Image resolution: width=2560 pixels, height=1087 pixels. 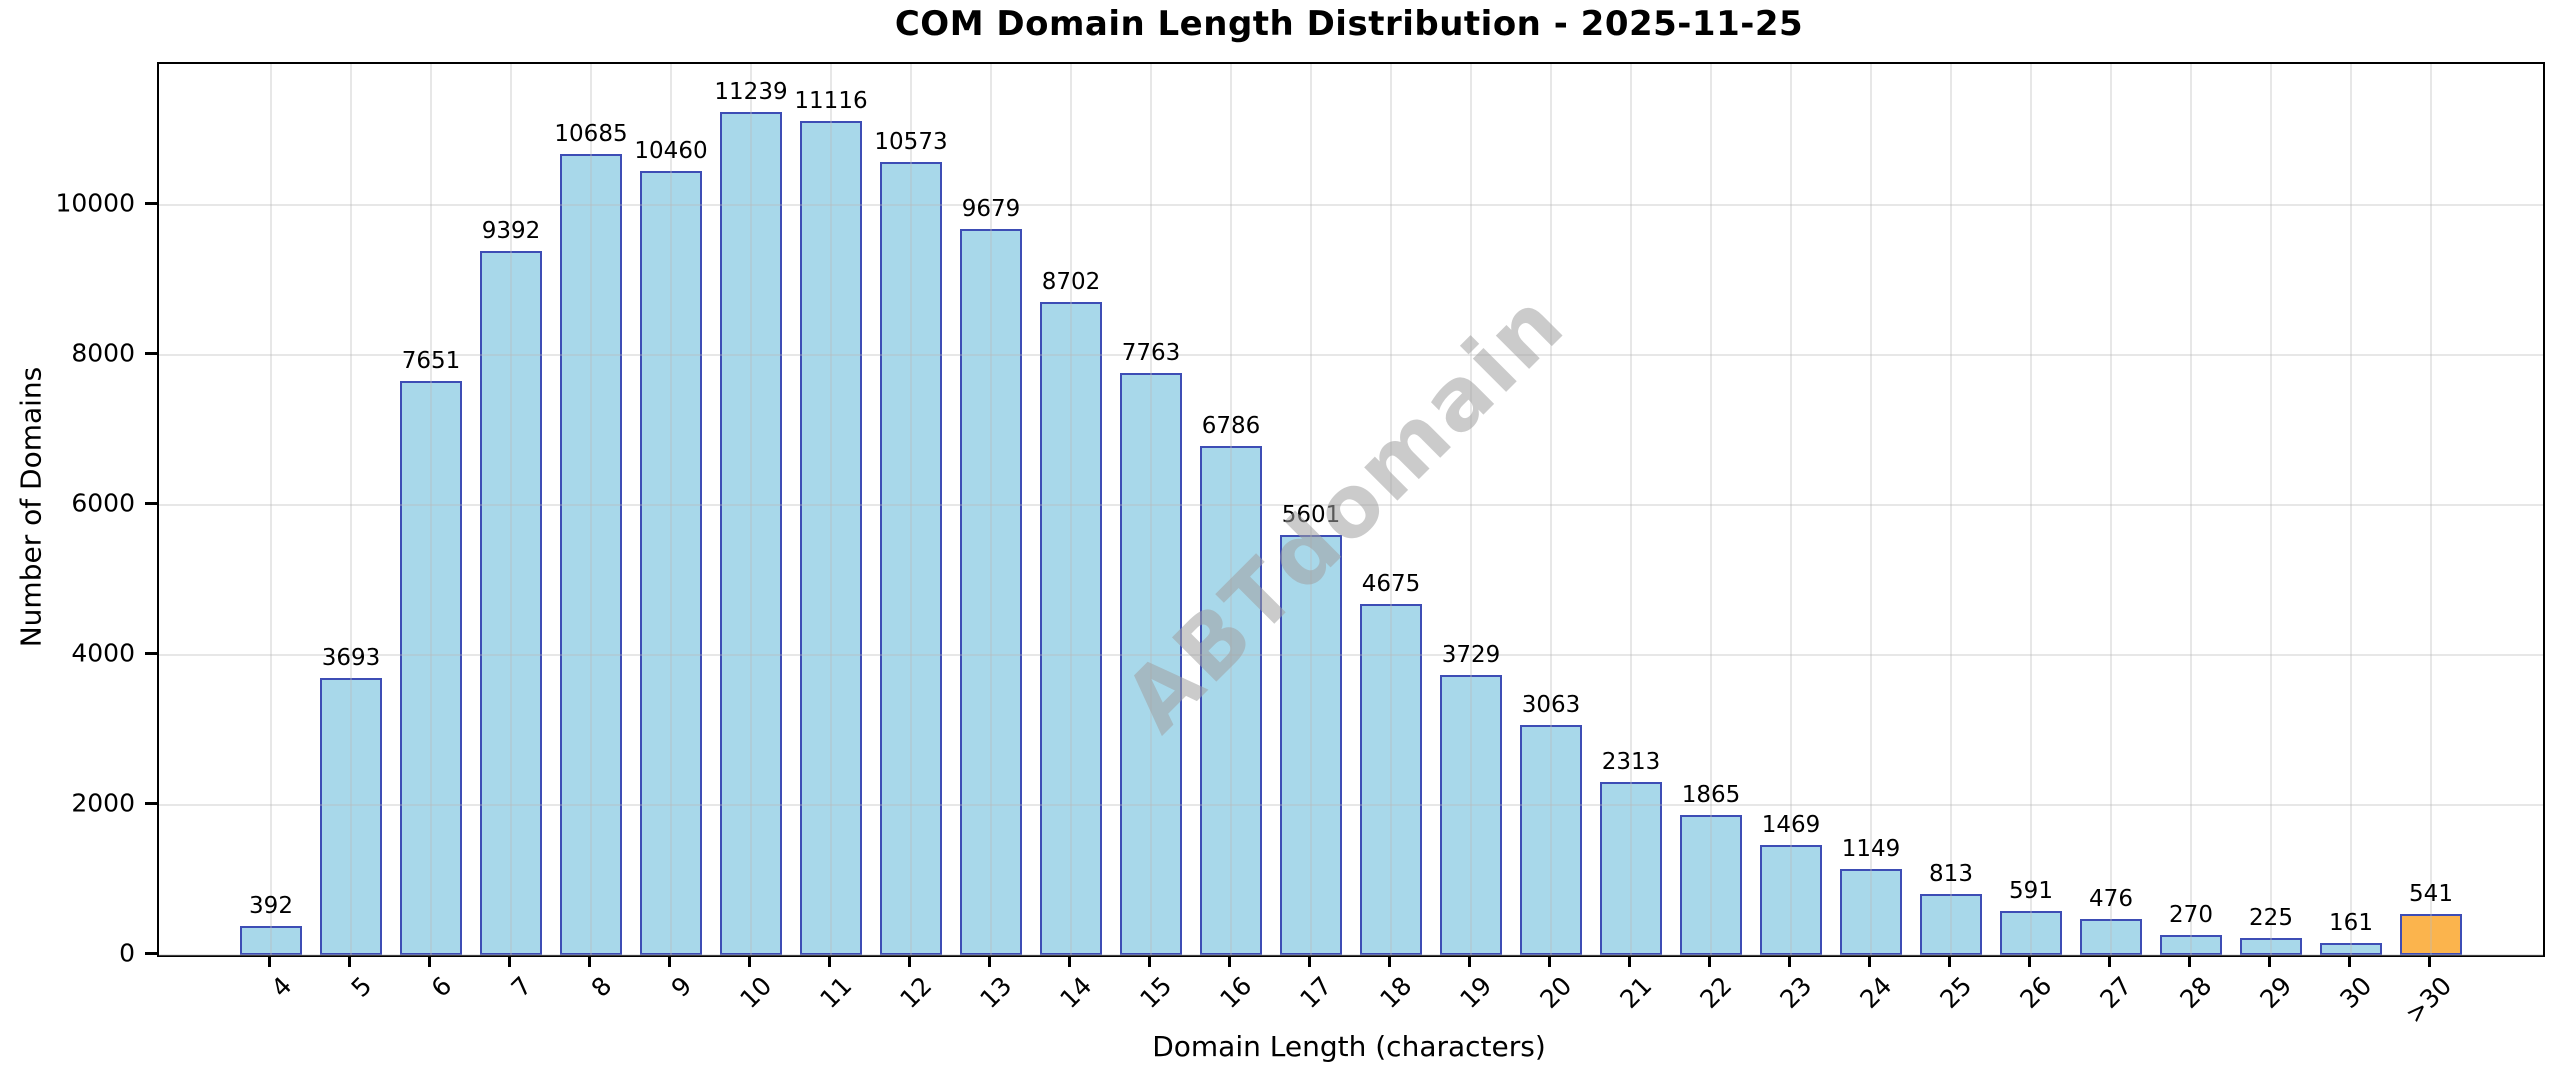 What do you see at coordinates (2191, 914) in the screenshot?
I see `bar-value-label: 270` at bounding box center [2191, 914].